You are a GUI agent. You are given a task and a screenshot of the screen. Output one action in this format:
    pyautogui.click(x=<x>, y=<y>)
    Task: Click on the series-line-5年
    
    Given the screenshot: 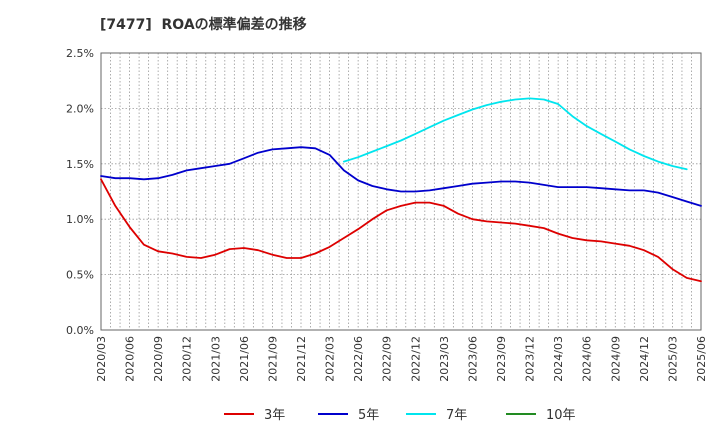 What is the action you would take?
    pyautogui.click(x=401, y=176)
    